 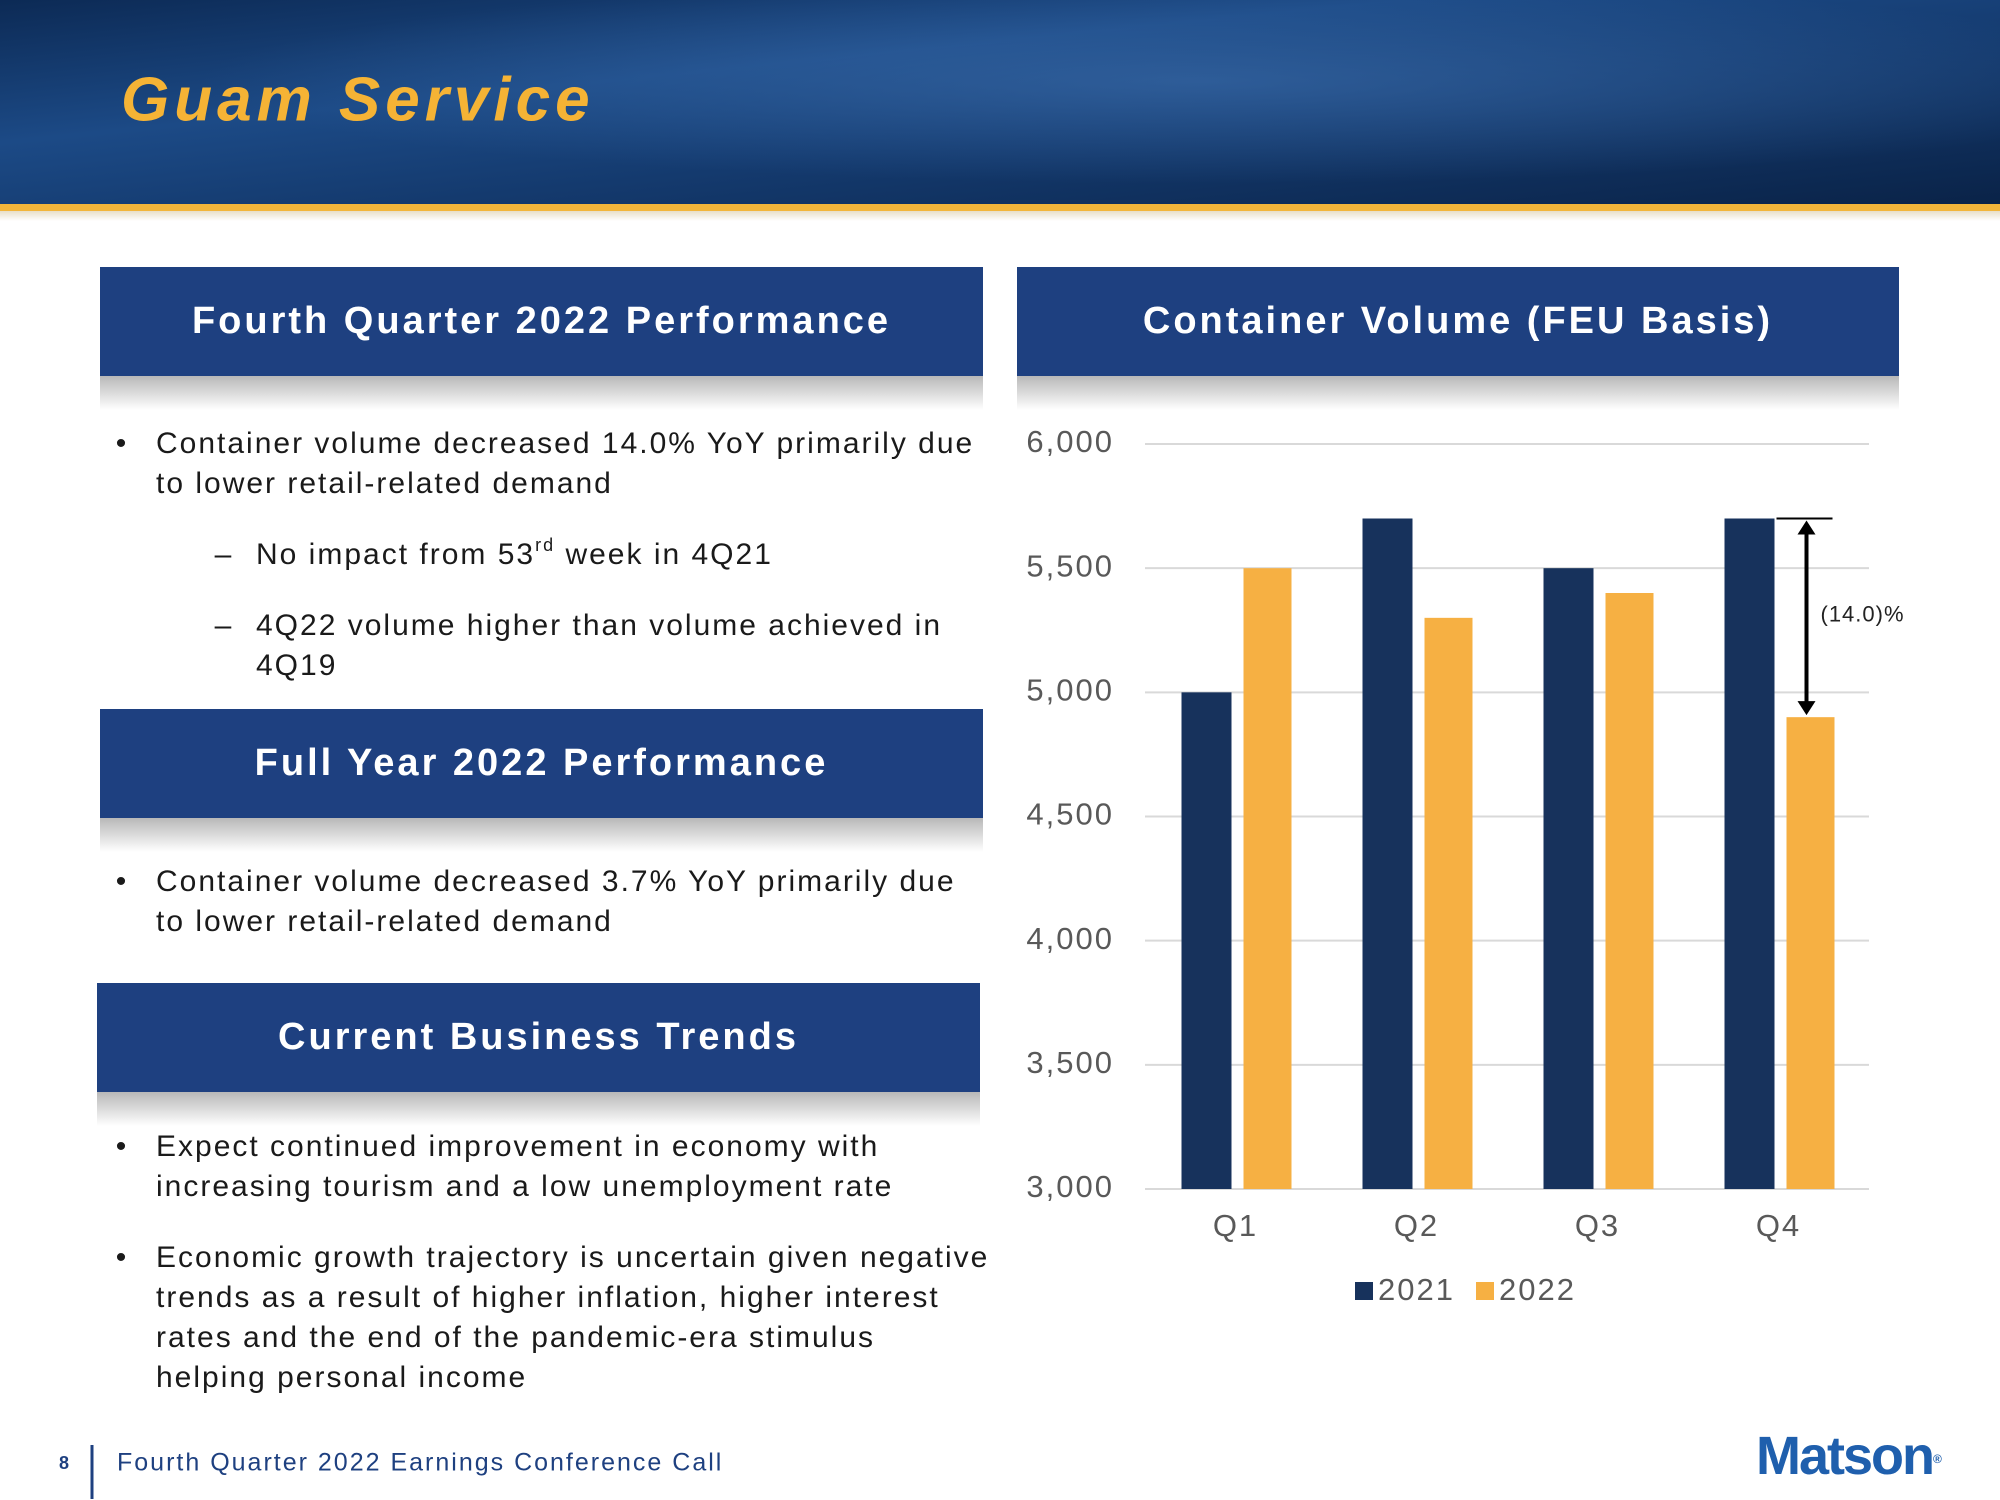 I want to click on logo: Matson®, so click(x=1849, y=1456).